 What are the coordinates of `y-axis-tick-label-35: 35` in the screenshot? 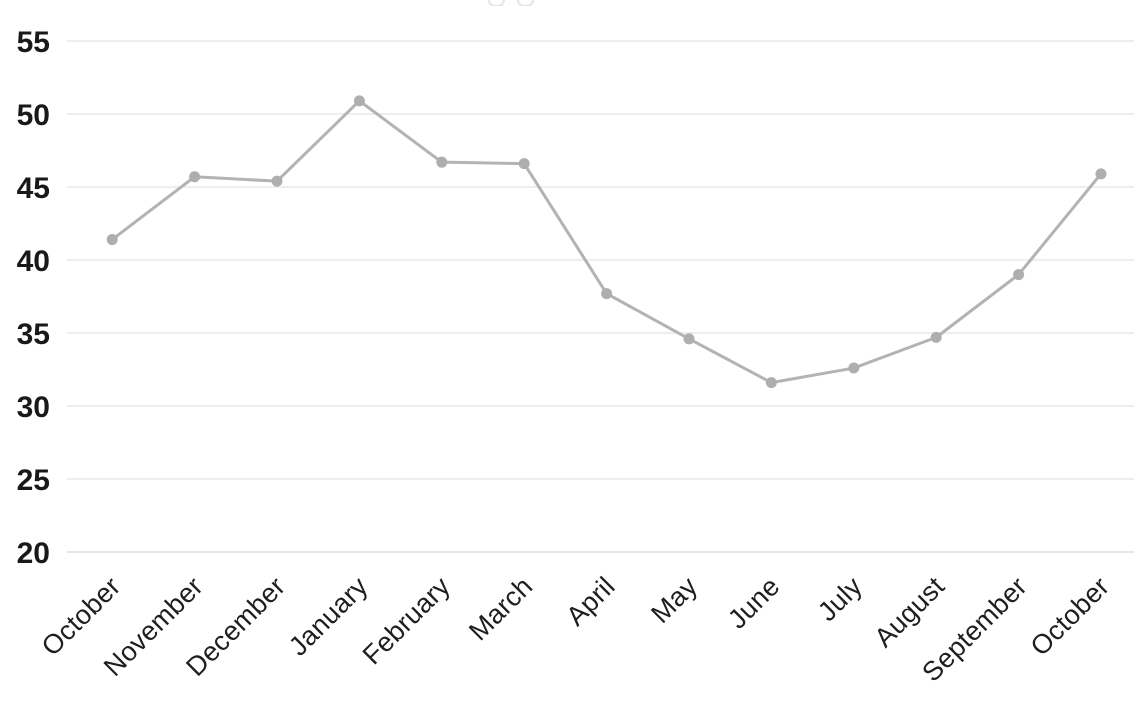 It's located at (33, 334).